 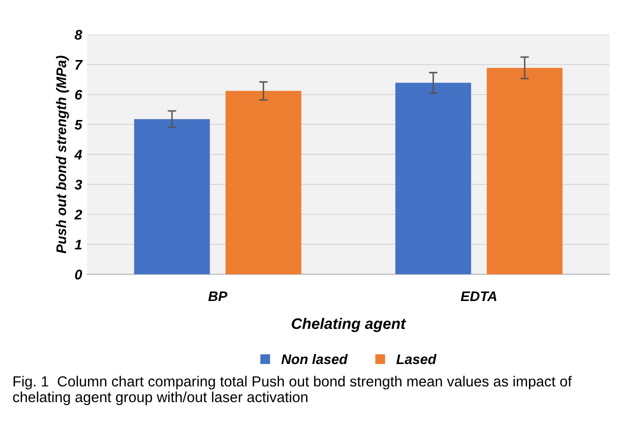 I want to click on x-tick-label: EDTA, so click(x=478, y=296).